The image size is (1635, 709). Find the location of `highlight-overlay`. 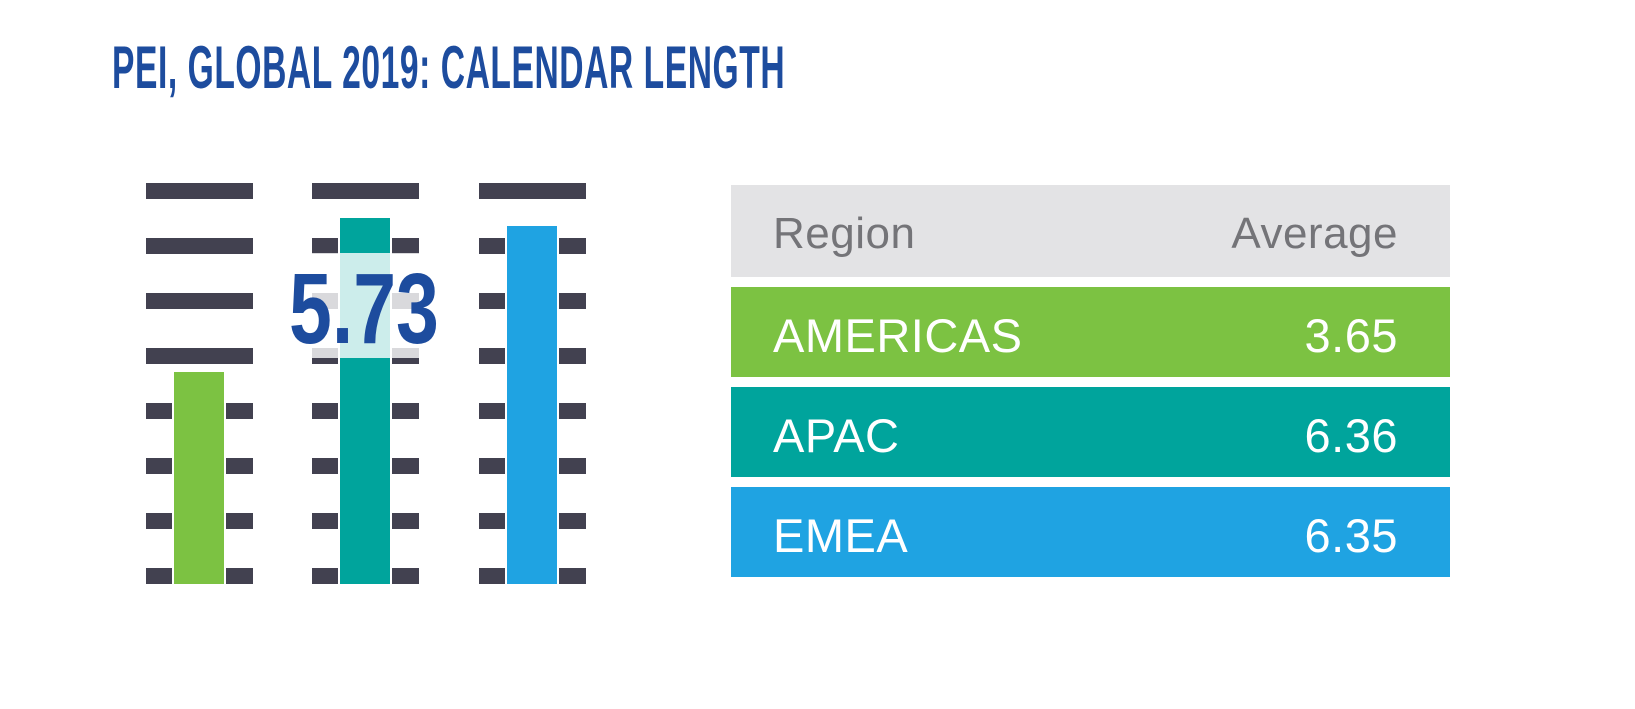

highlight-overlay is located at coordinates (357, 305).